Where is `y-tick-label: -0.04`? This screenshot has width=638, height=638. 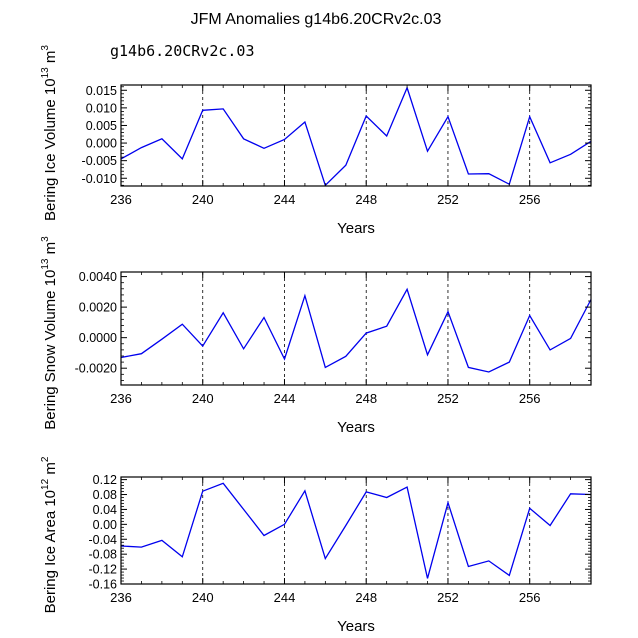 y-tick-label: -0.04 is located at coordinates (103, 540).